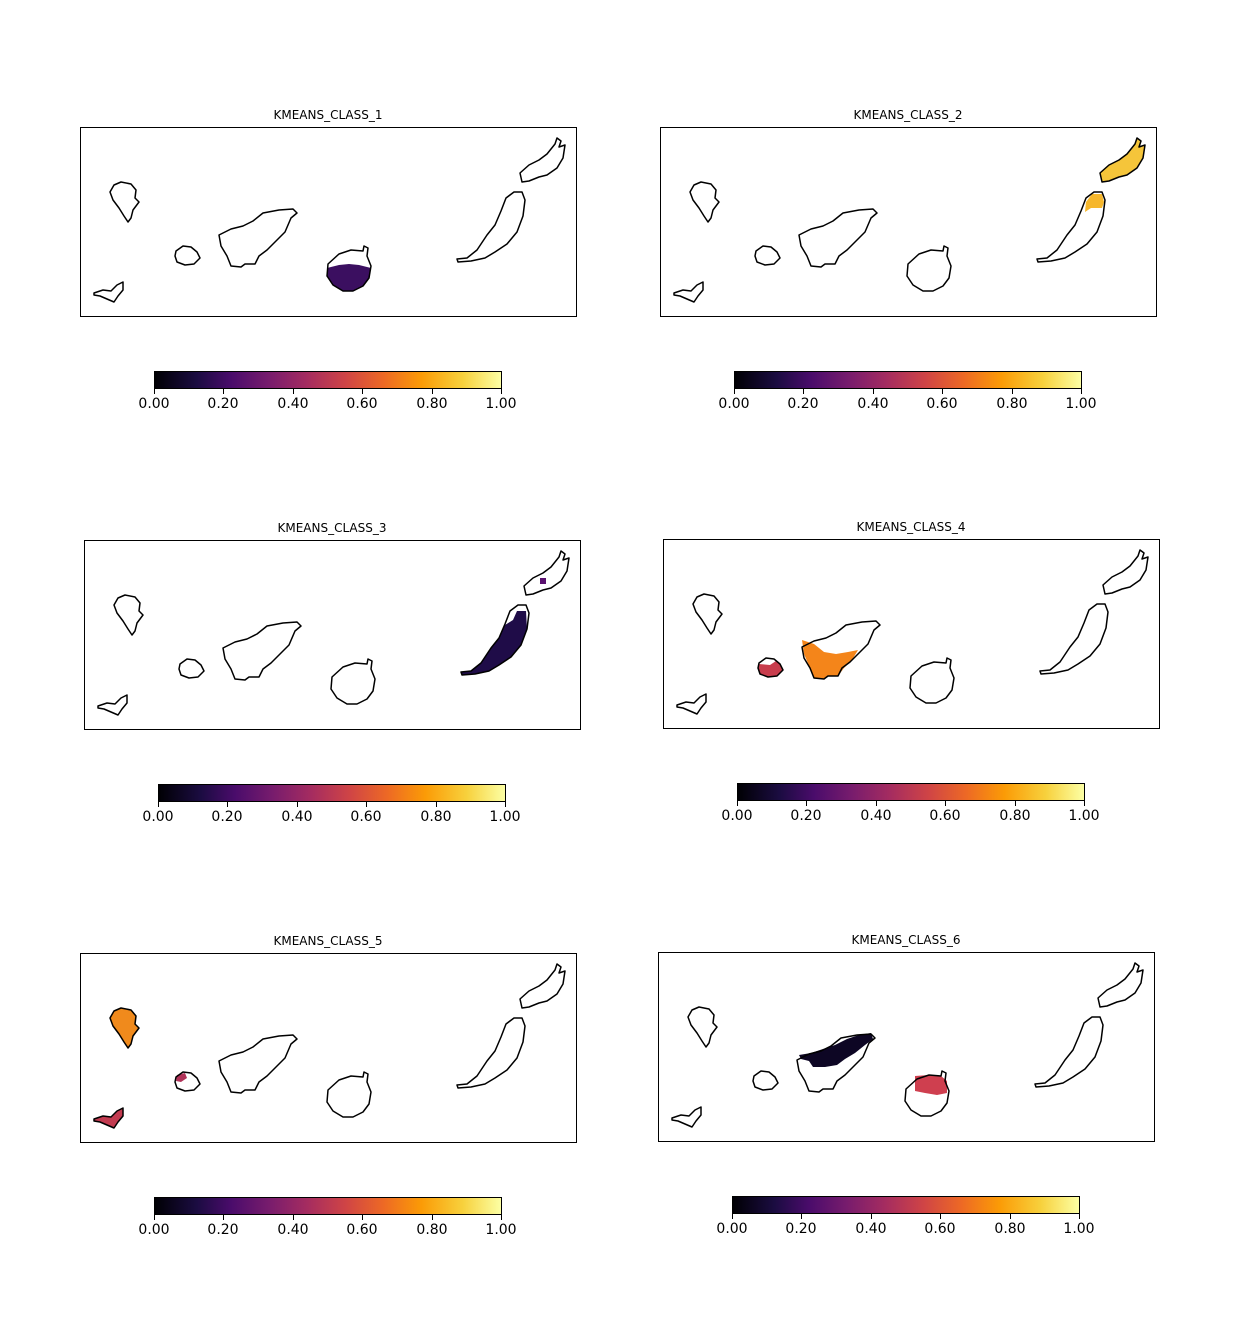 This screenshot has height=1319, width=1249. I want to click on panel-title: KMEANS_CLASS_1, so click(328, 115).